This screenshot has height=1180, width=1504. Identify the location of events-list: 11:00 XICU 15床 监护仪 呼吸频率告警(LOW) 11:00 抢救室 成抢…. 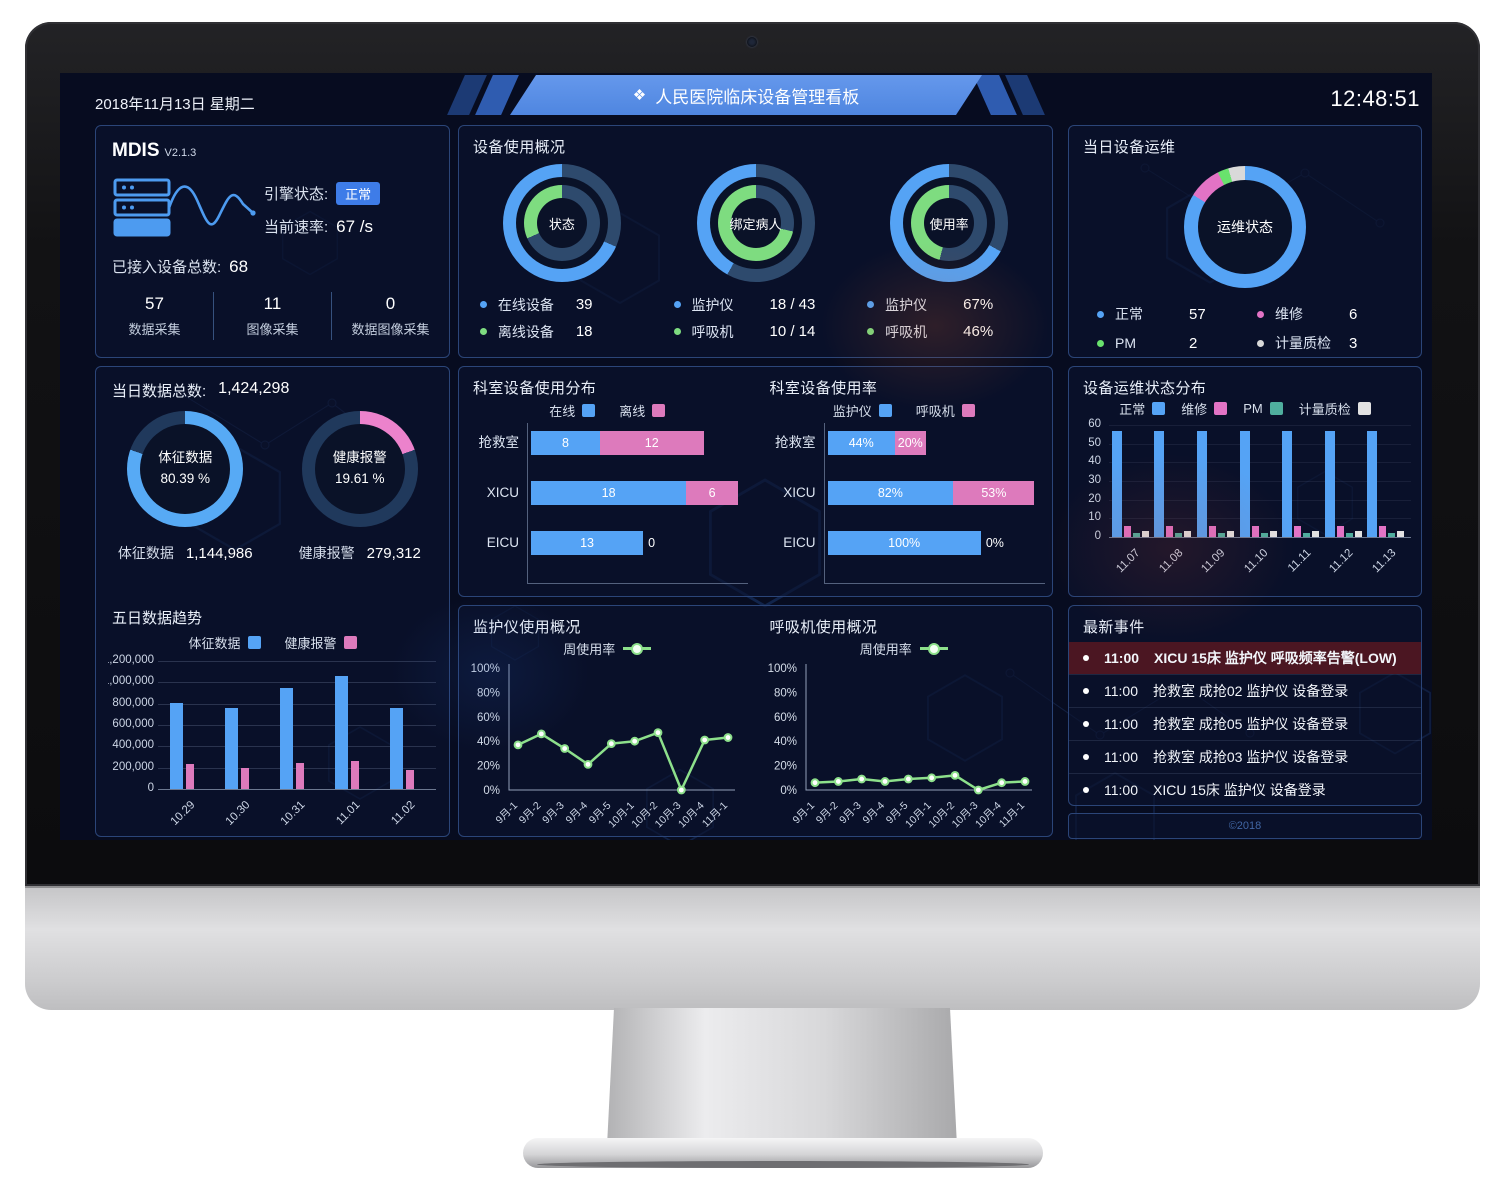
(1245, 724).